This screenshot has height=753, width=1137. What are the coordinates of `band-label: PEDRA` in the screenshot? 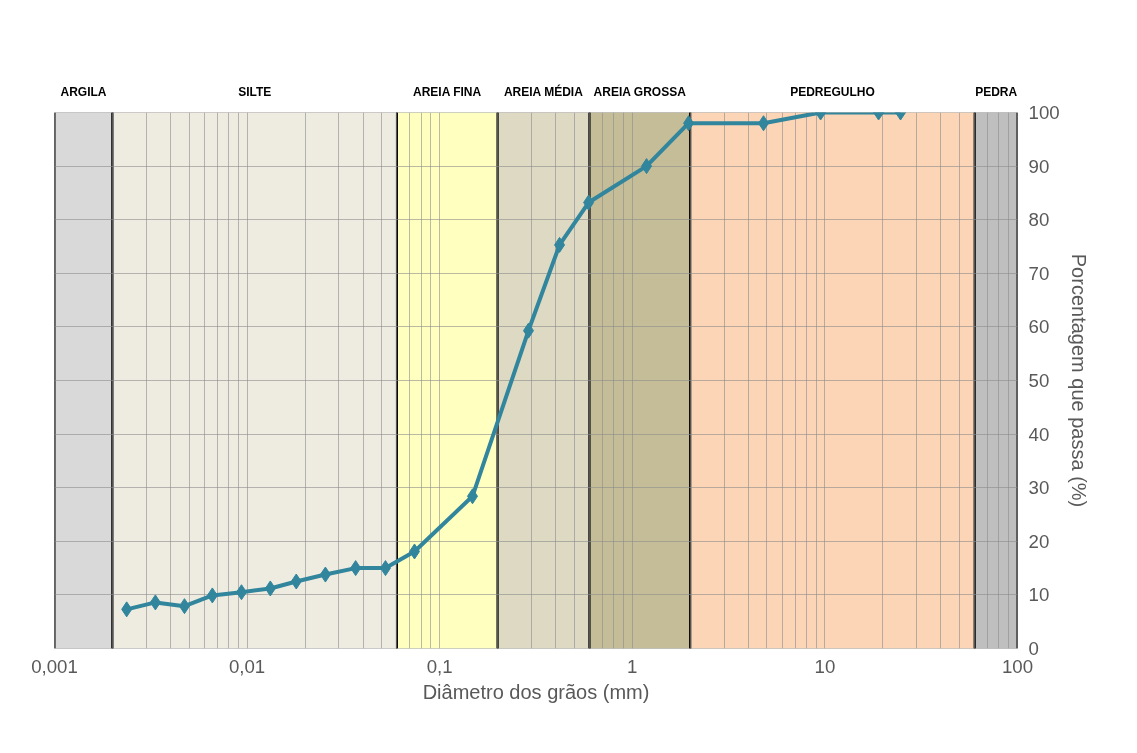 It's located at (996, 91).